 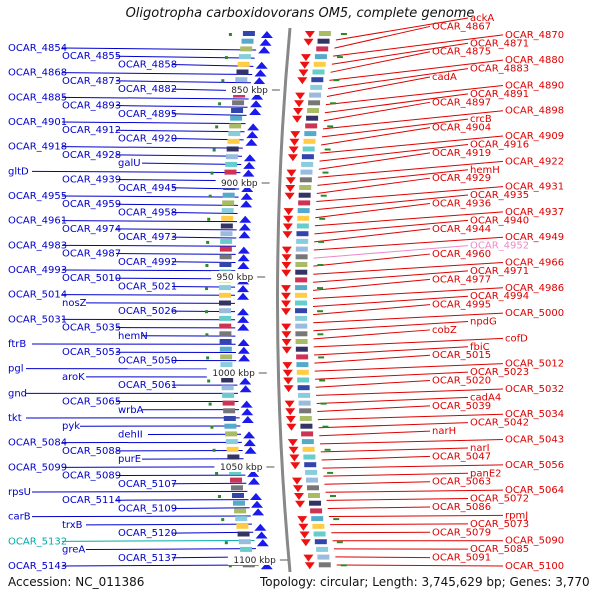 What do you see at coordinates (37, 48) in the screenshot?
I see `left-gene-label: OCAR_4854` at bounding box center [37, 48].